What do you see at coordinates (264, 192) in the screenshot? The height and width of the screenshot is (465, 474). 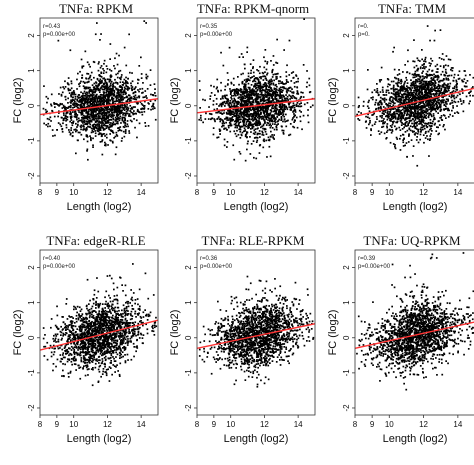 I see `x-tick-label: 12` at bounding box center [264, 192].